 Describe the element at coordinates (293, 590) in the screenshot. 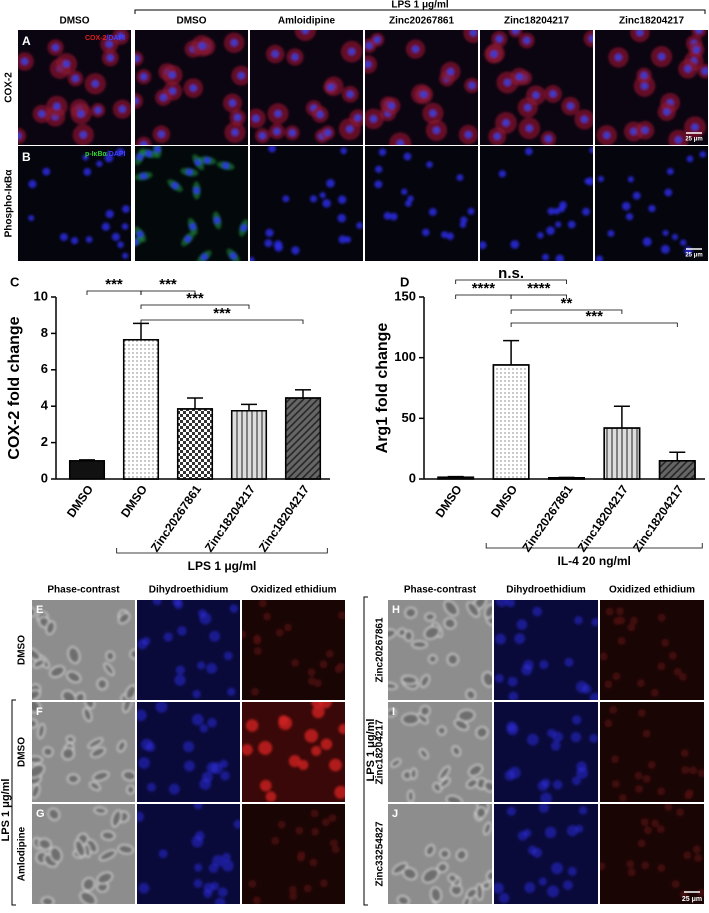

I see `column-label: Oxidized ethidium` at that location.